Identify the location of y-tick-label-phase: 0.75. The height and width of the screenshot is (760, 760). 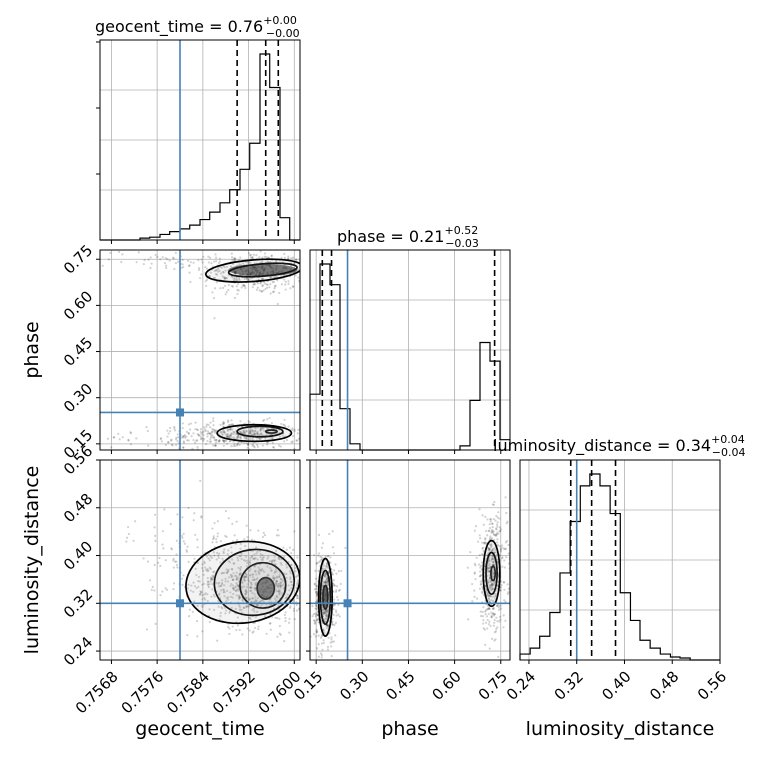
(78, 259).